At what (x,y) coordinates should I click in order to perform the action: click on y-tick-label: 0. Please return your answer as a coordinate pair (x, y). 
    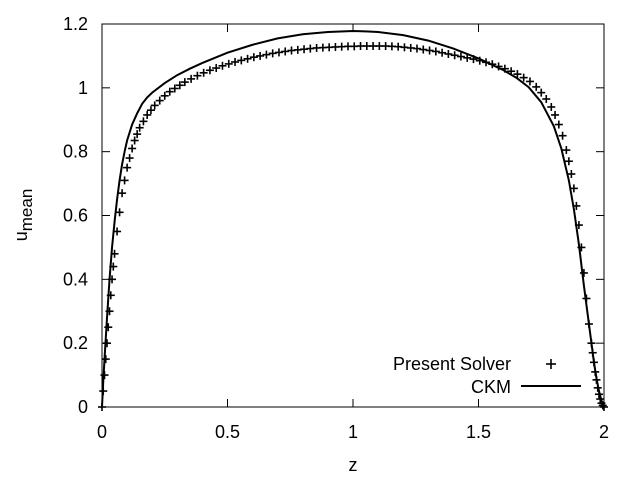
    Looking at the image, I should click on (83, 407).